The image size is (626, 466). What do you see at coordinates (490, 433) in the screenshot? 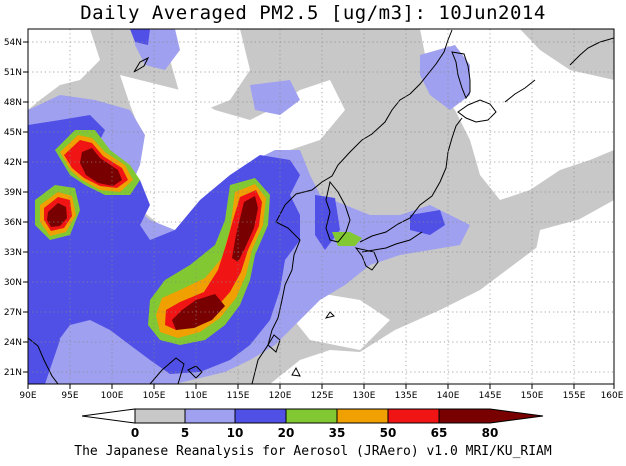
I see `legend-label: 80` at bounding box center [490, 433].